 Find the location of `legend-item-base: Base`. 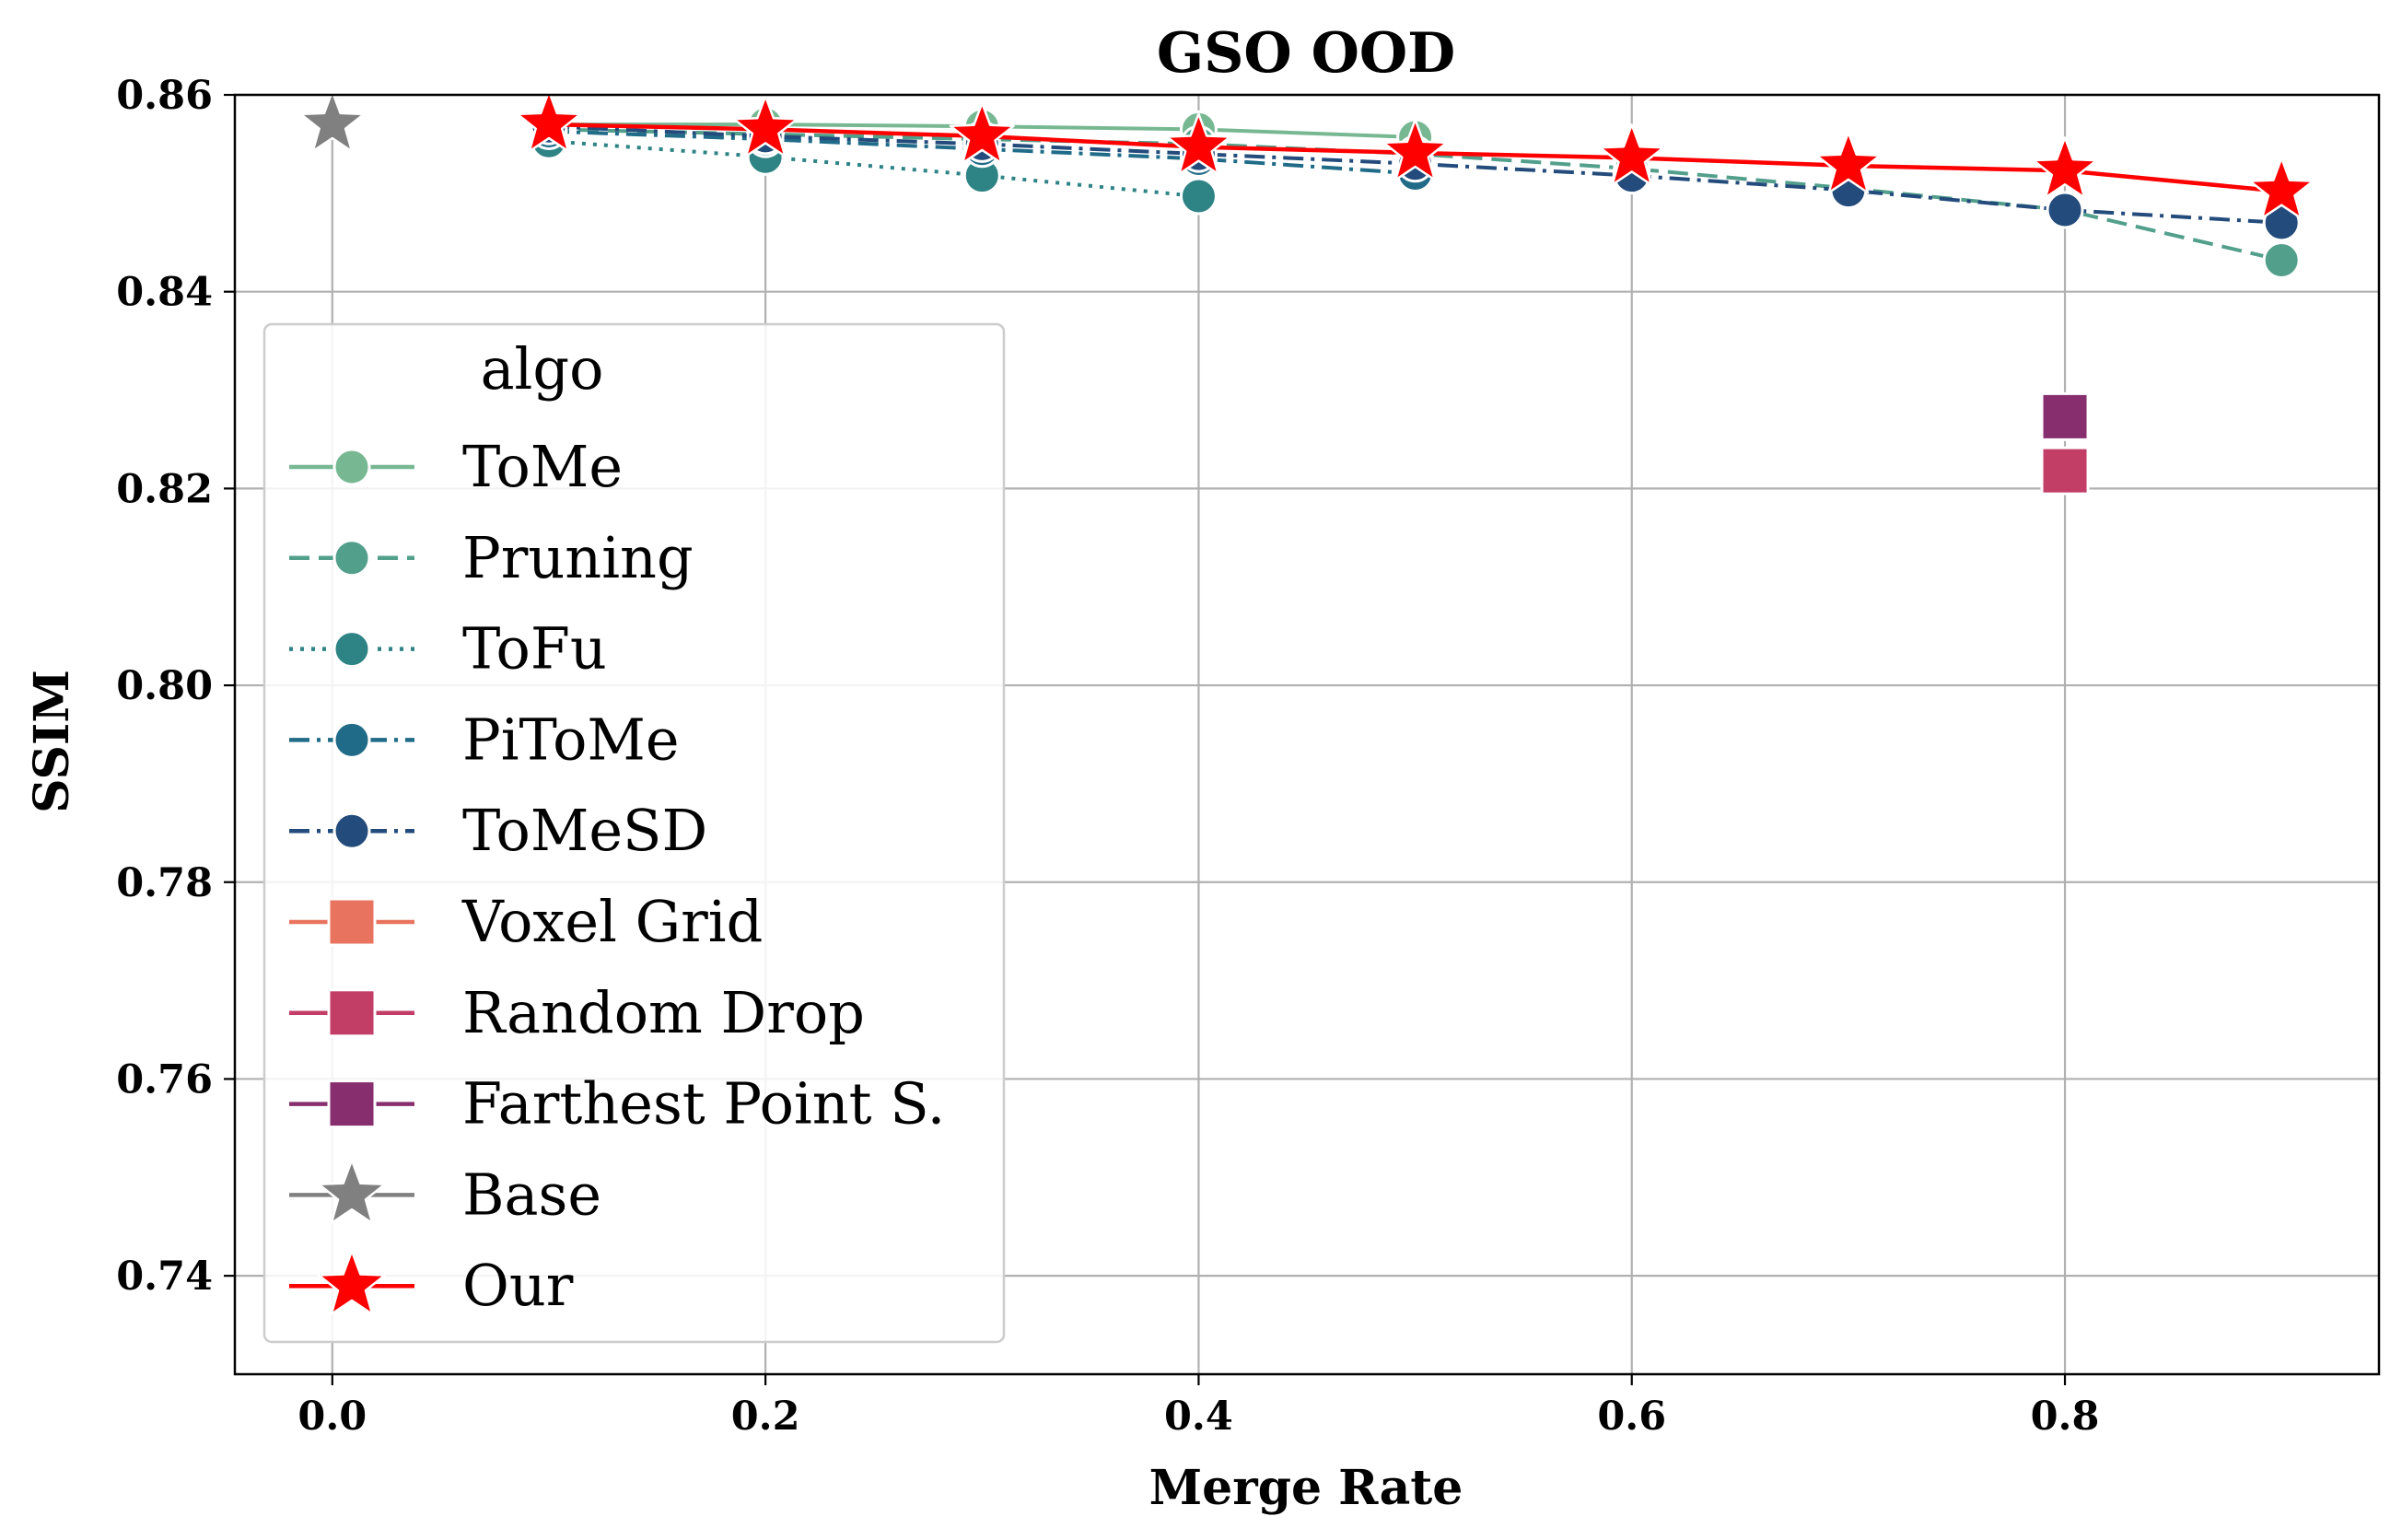

legend-item-base: Base is located at coordinates (445, 1193).